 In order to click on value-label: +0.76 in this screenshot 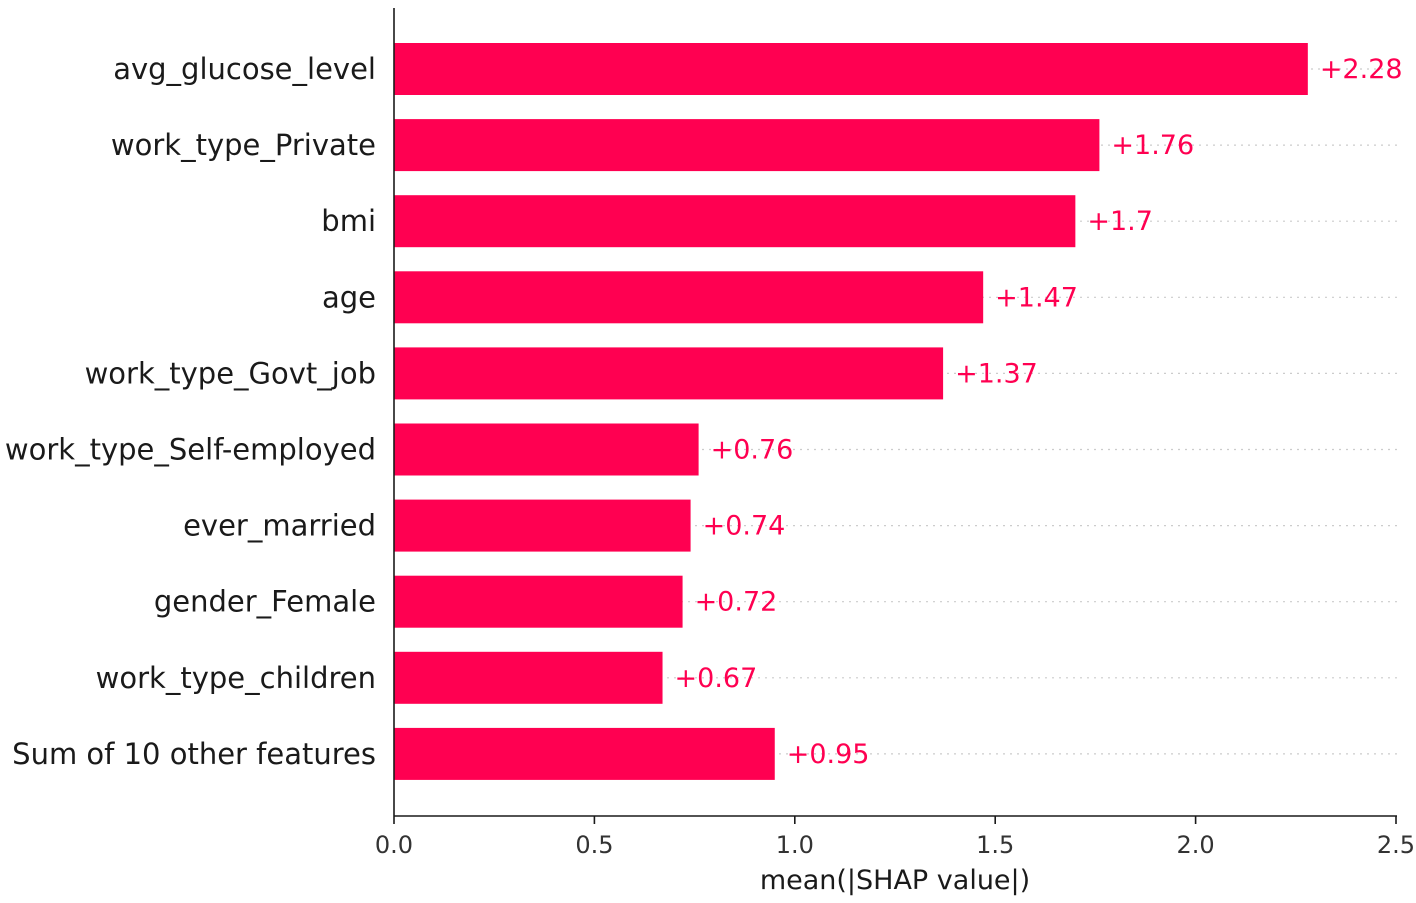, I will do `click(752, 450)`.